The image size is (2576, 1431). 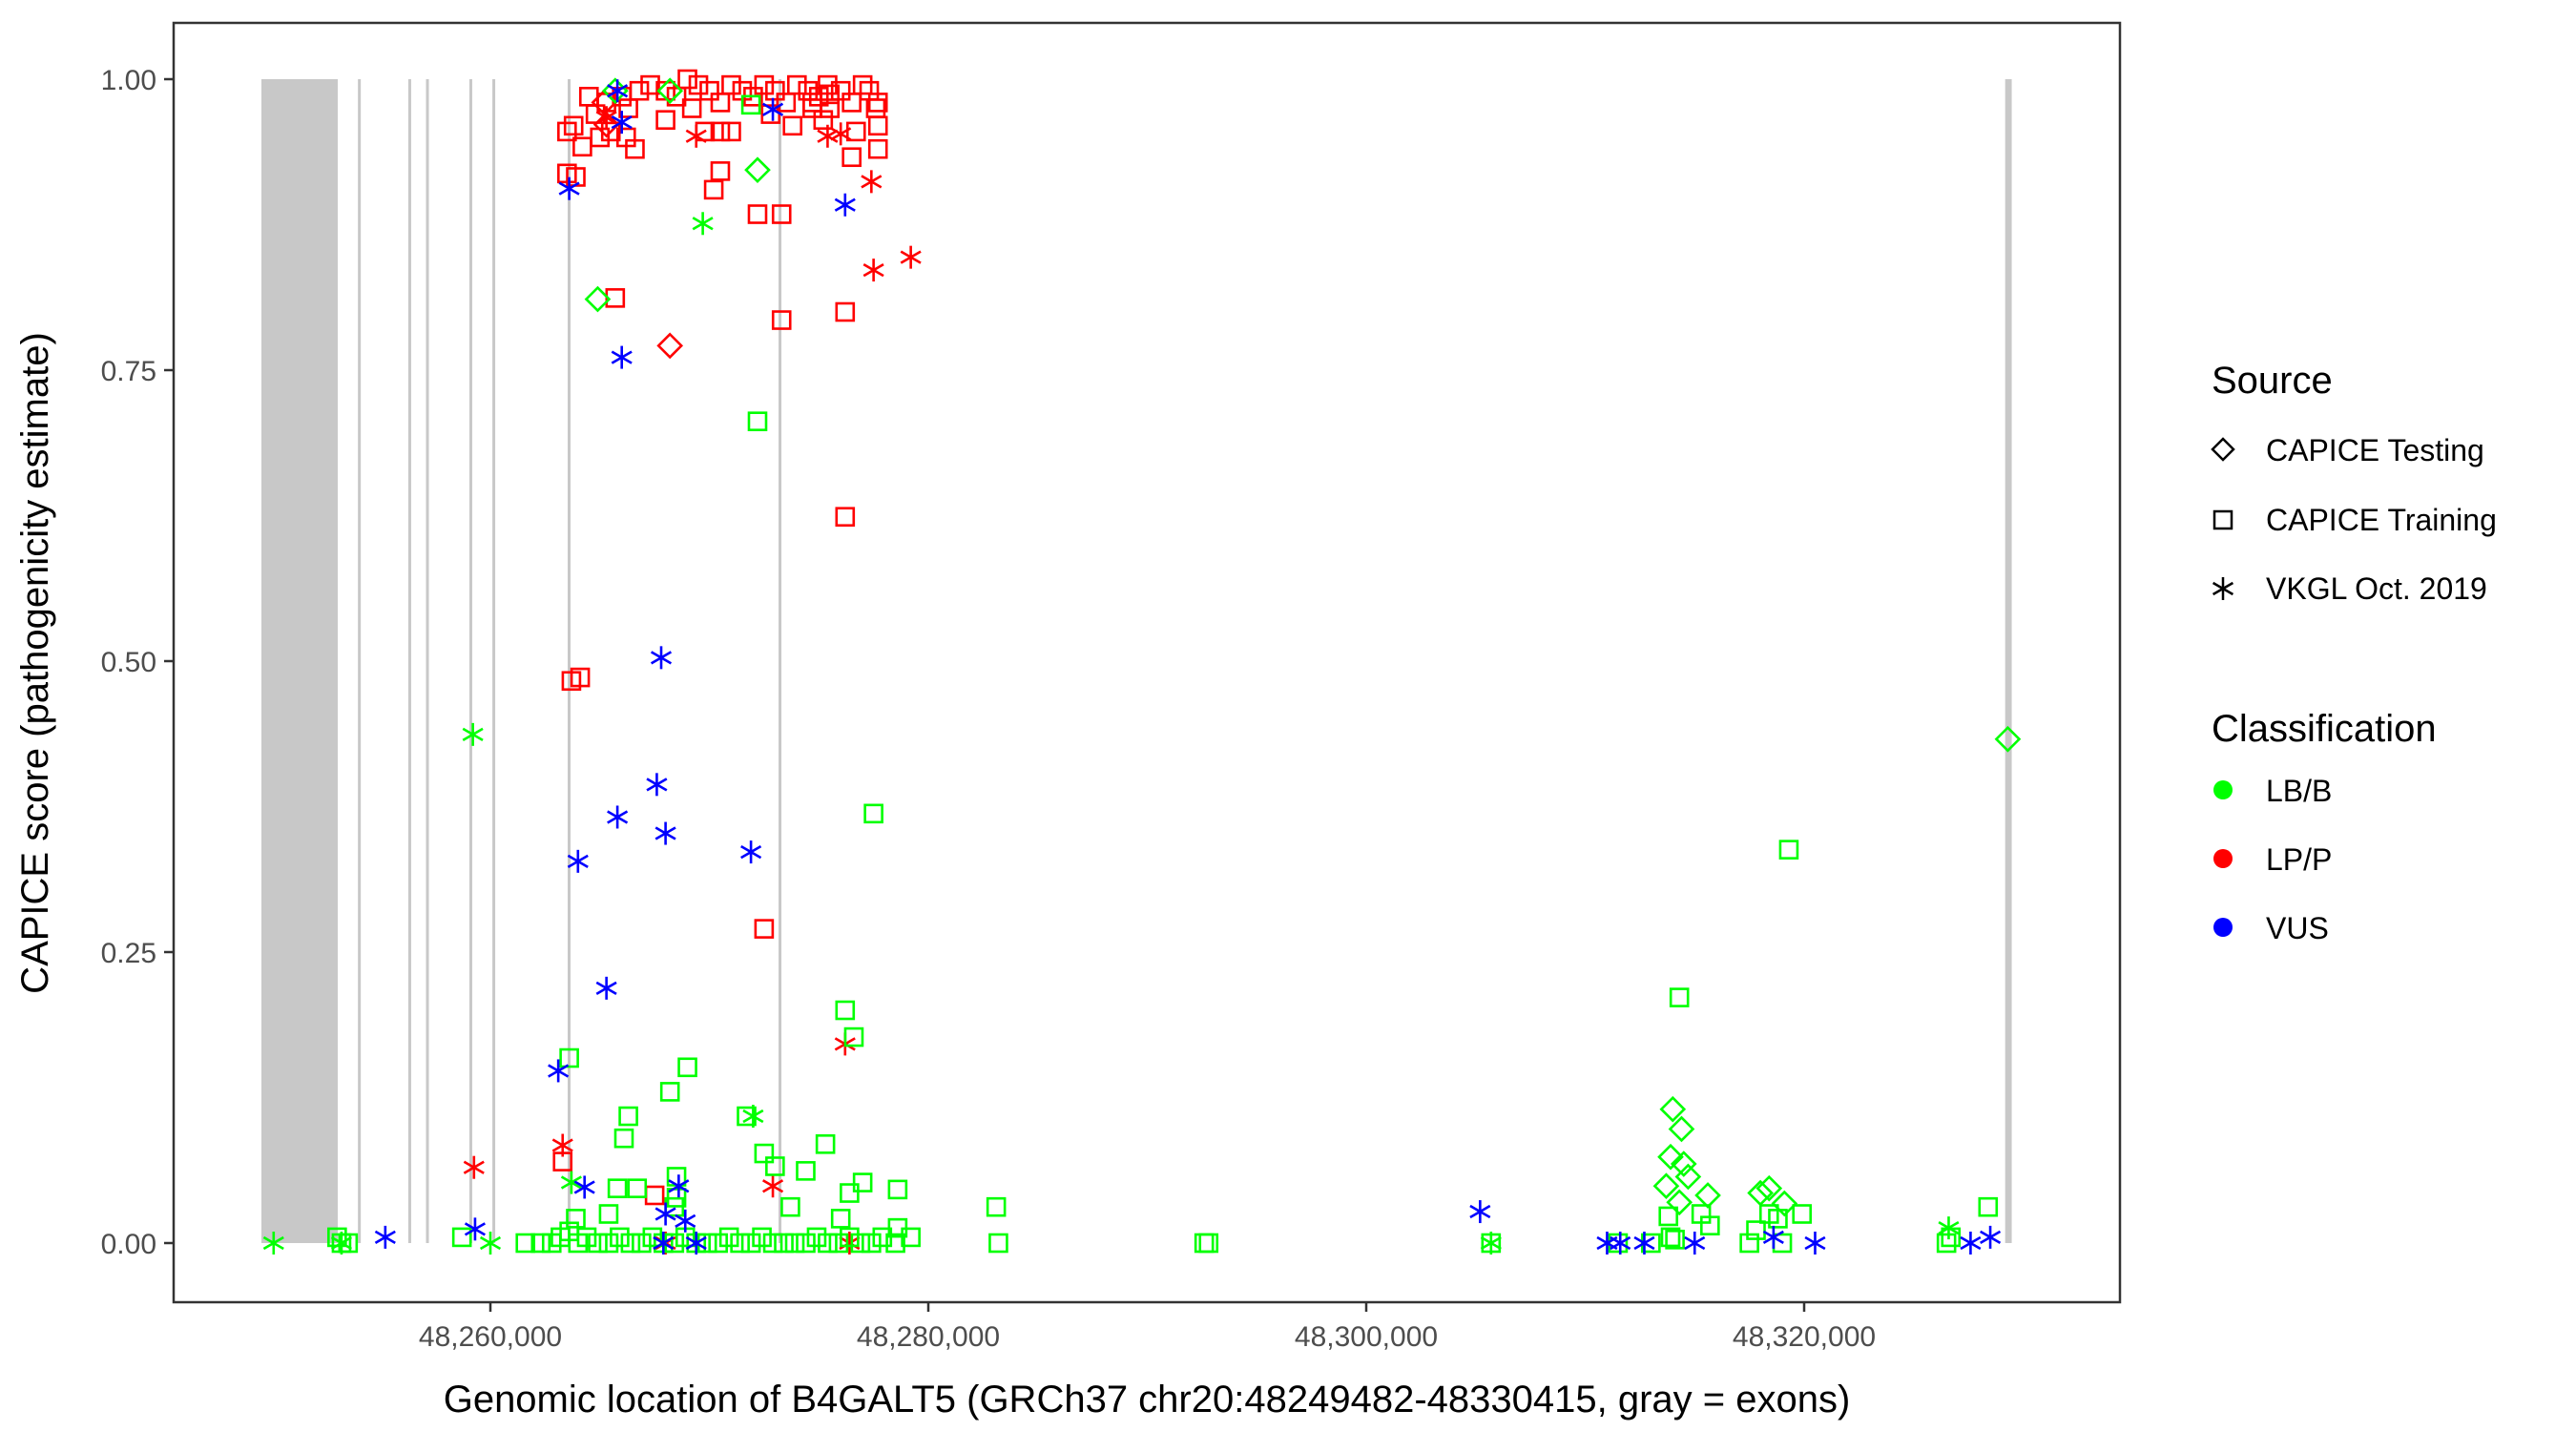 What do you see at coordinates (2376, 588) in the screenshot?
I see `legend-label: VKGL Oct. 2019` at bounding box center [2376, 588].